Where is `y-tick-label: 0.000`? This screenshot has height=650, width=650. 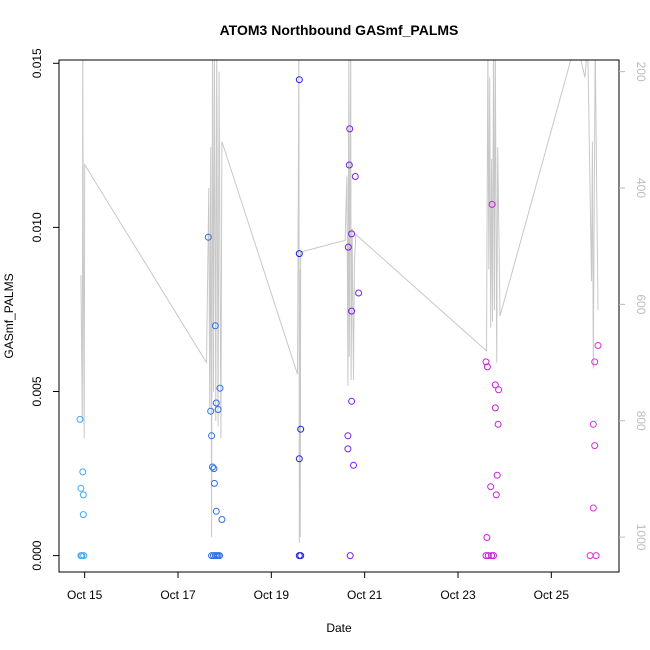
y-tick-label: 0.000 is located at coordinates (37, 555).